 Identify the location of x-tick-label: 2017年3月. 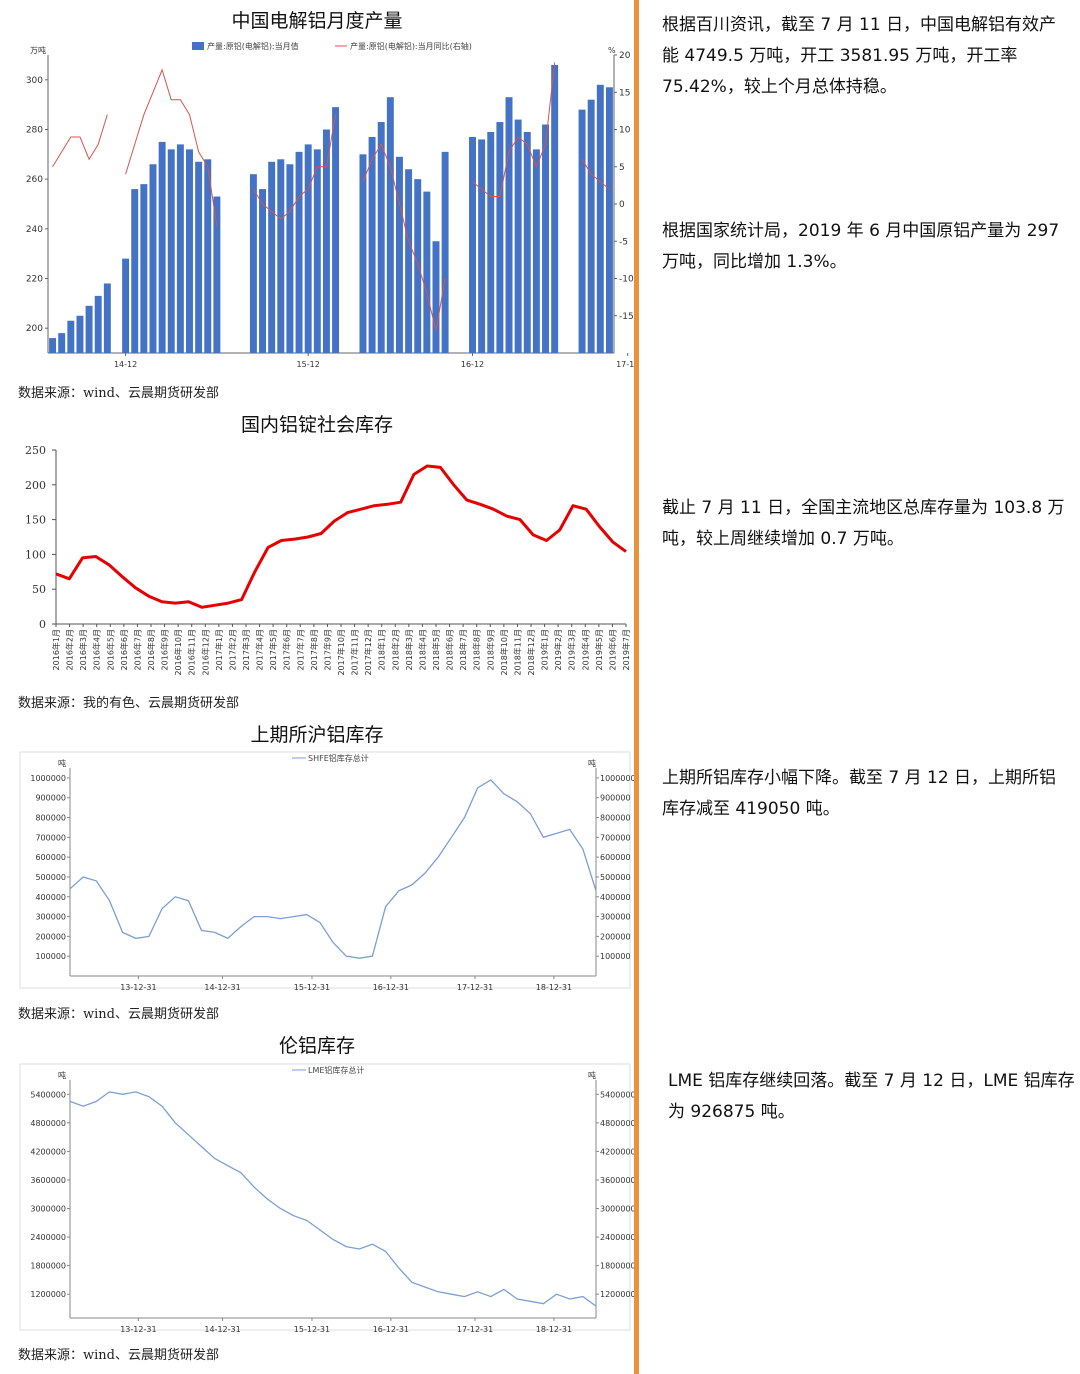
(246, 649).